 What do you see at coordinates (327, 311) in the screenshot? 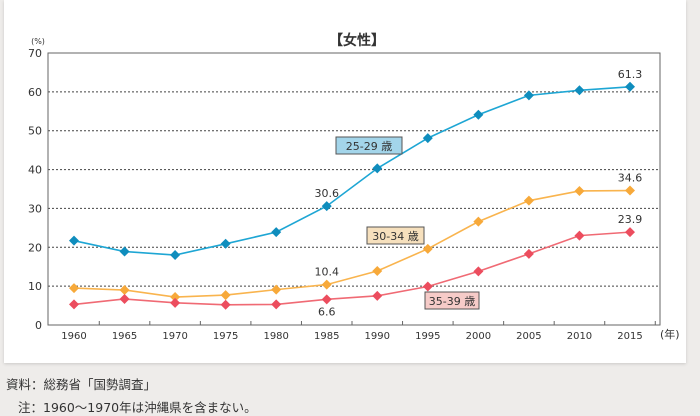
I see `data-label: 6.6` at bounding box center [327, 311].